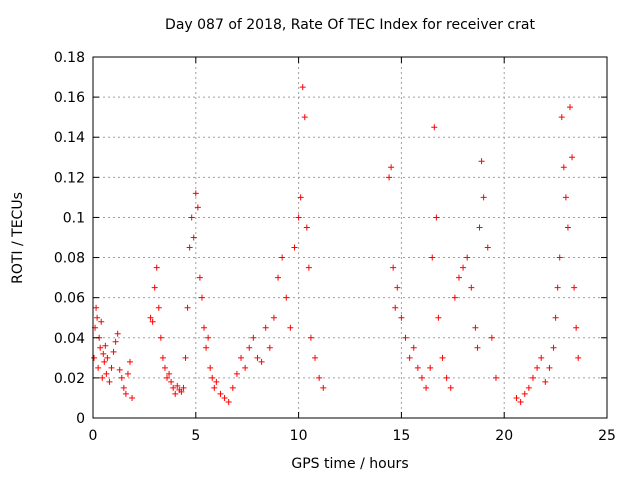 The height and width of the screenshot is (480, 640). What do you see at coordinates (69, 238) in the screenshot?
I see `y-tick-labels: 0 0.02 0.04 0.06 0.08 0.1 0.12 0.14 0.16 0.18` at bounding box center [69, 238].